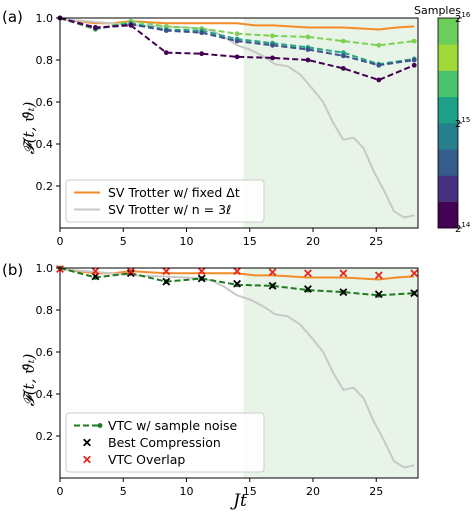 The width and height of the screenshot is (474, 515). What do you see at coordinates (146, 459) in the screenshot?
I see `legend-label: VTC Overlap` at bounding box center [146, 459].